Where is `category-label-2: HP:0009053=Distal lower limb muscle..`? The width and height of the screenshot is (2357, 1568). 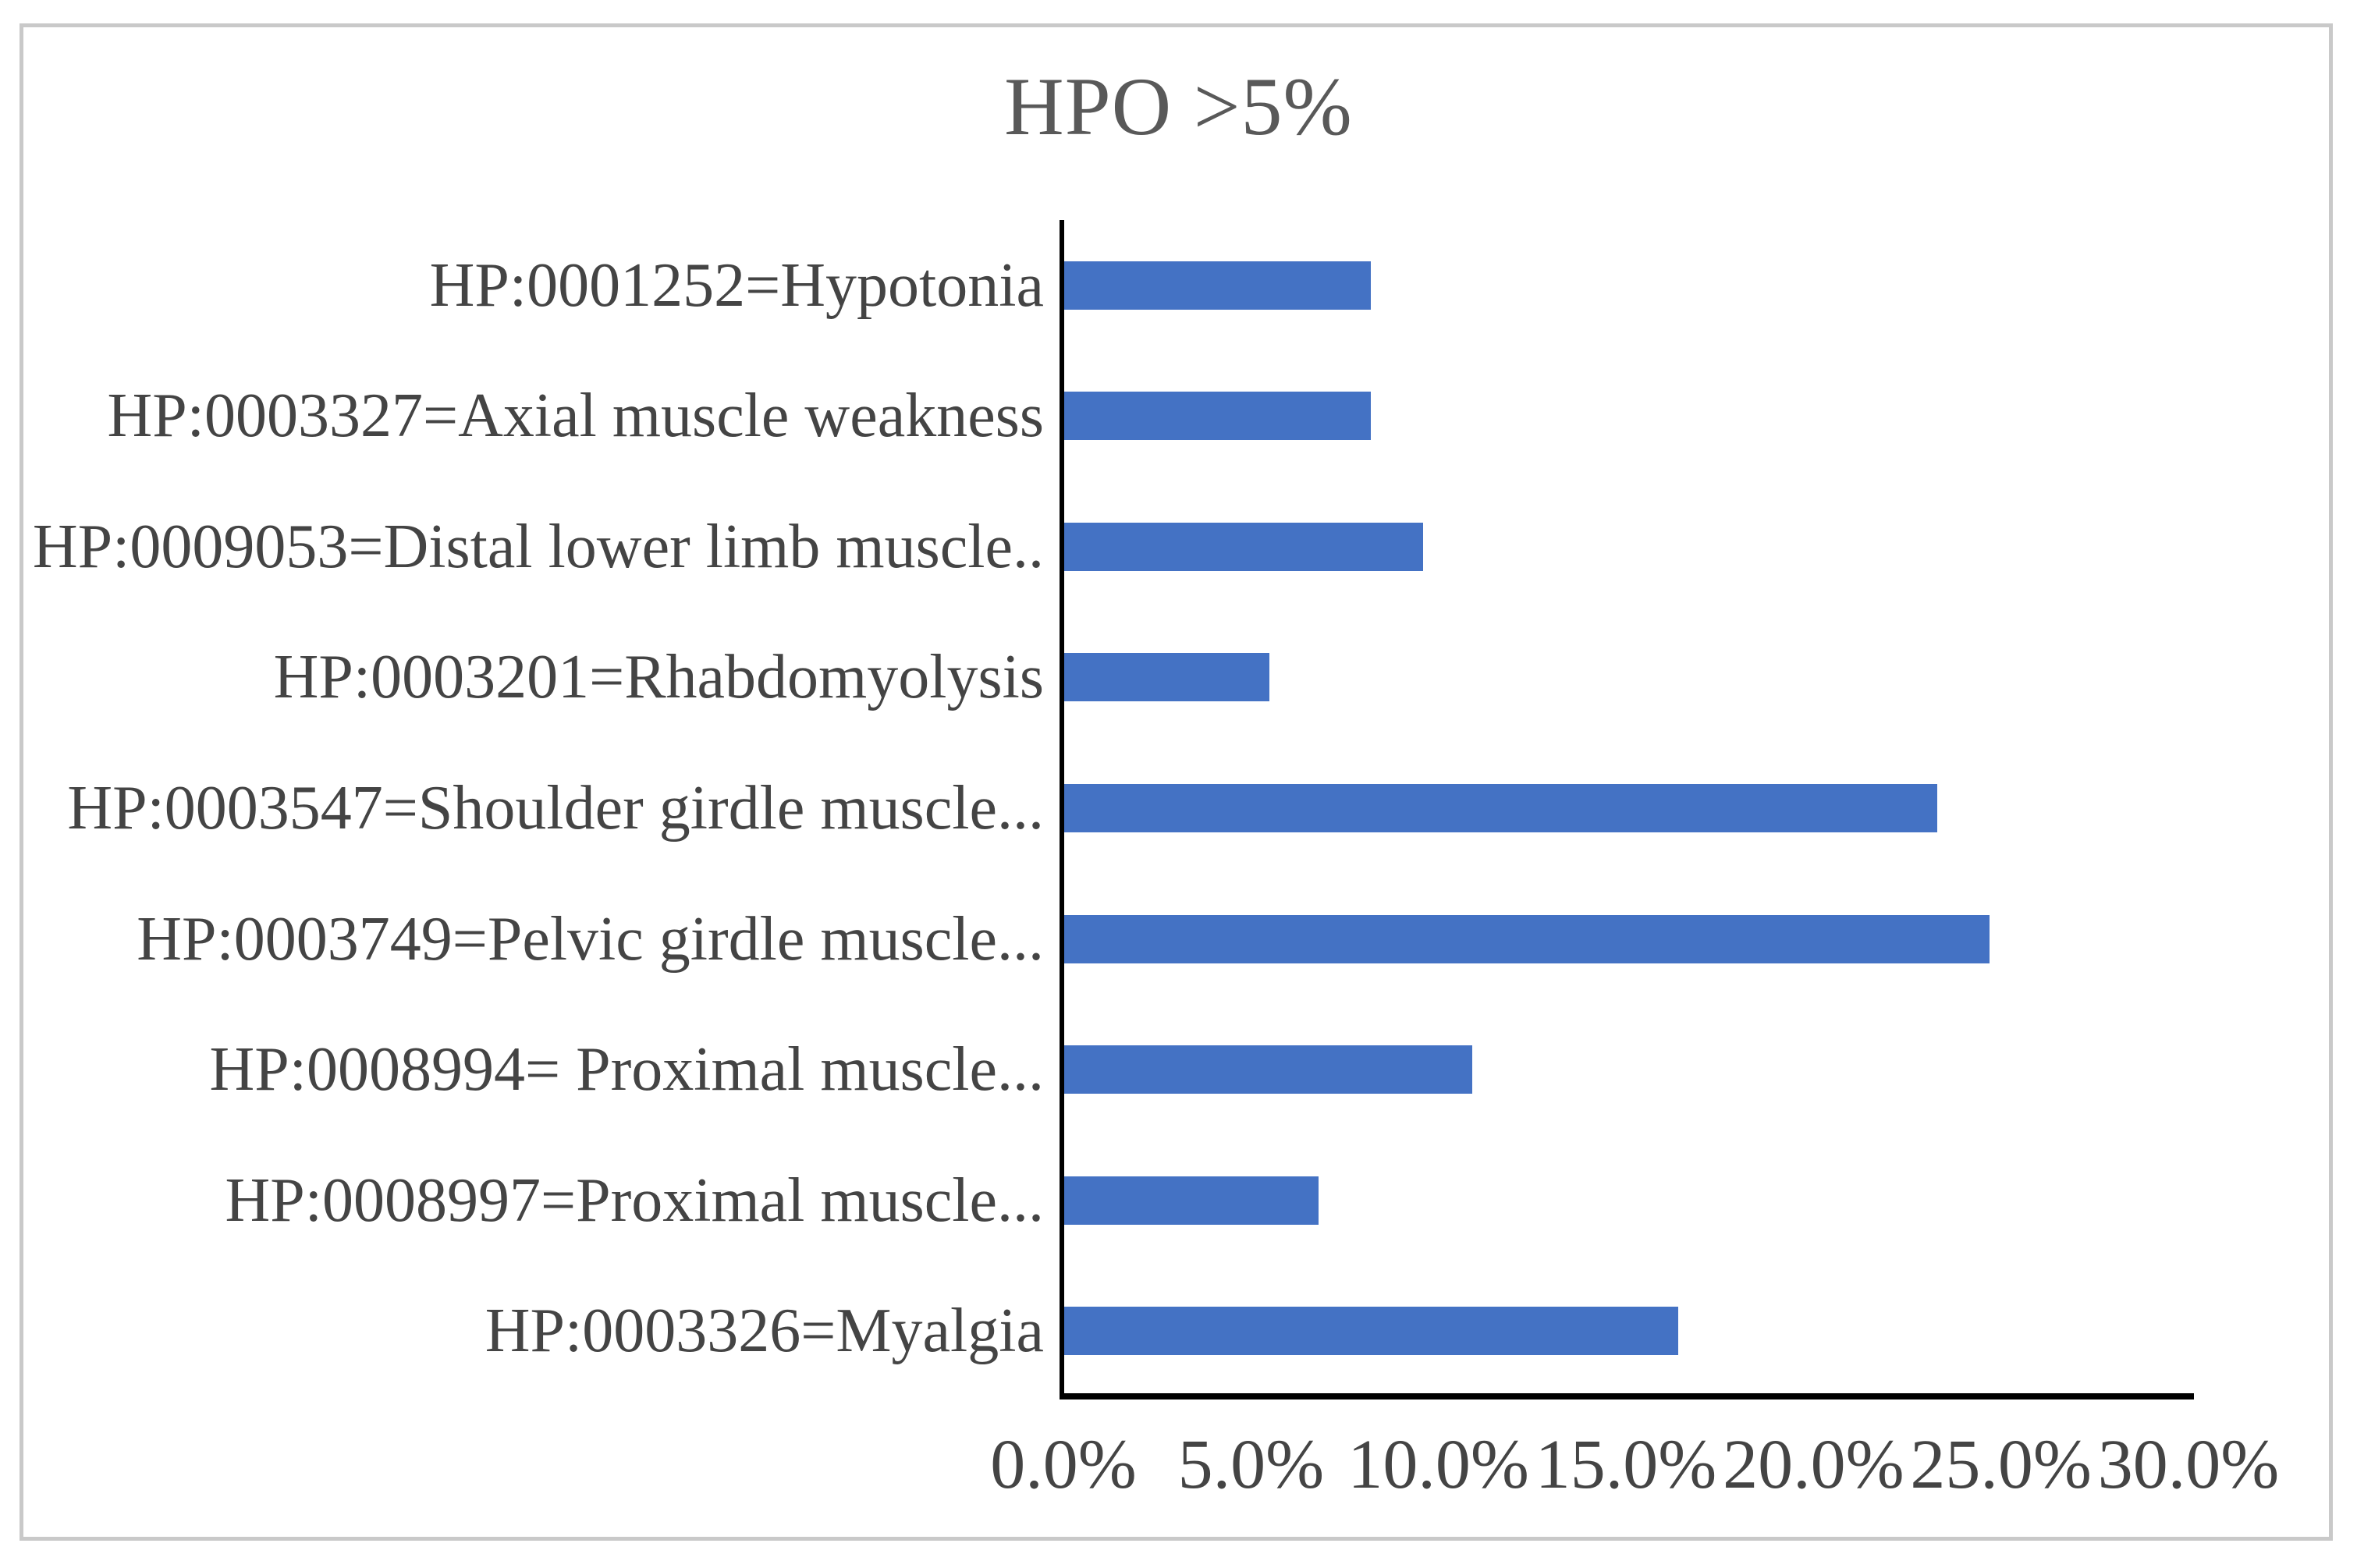 category-label-2: HP:0009053=Distal lower limb muscle.. is located at coordinates (538, 546).